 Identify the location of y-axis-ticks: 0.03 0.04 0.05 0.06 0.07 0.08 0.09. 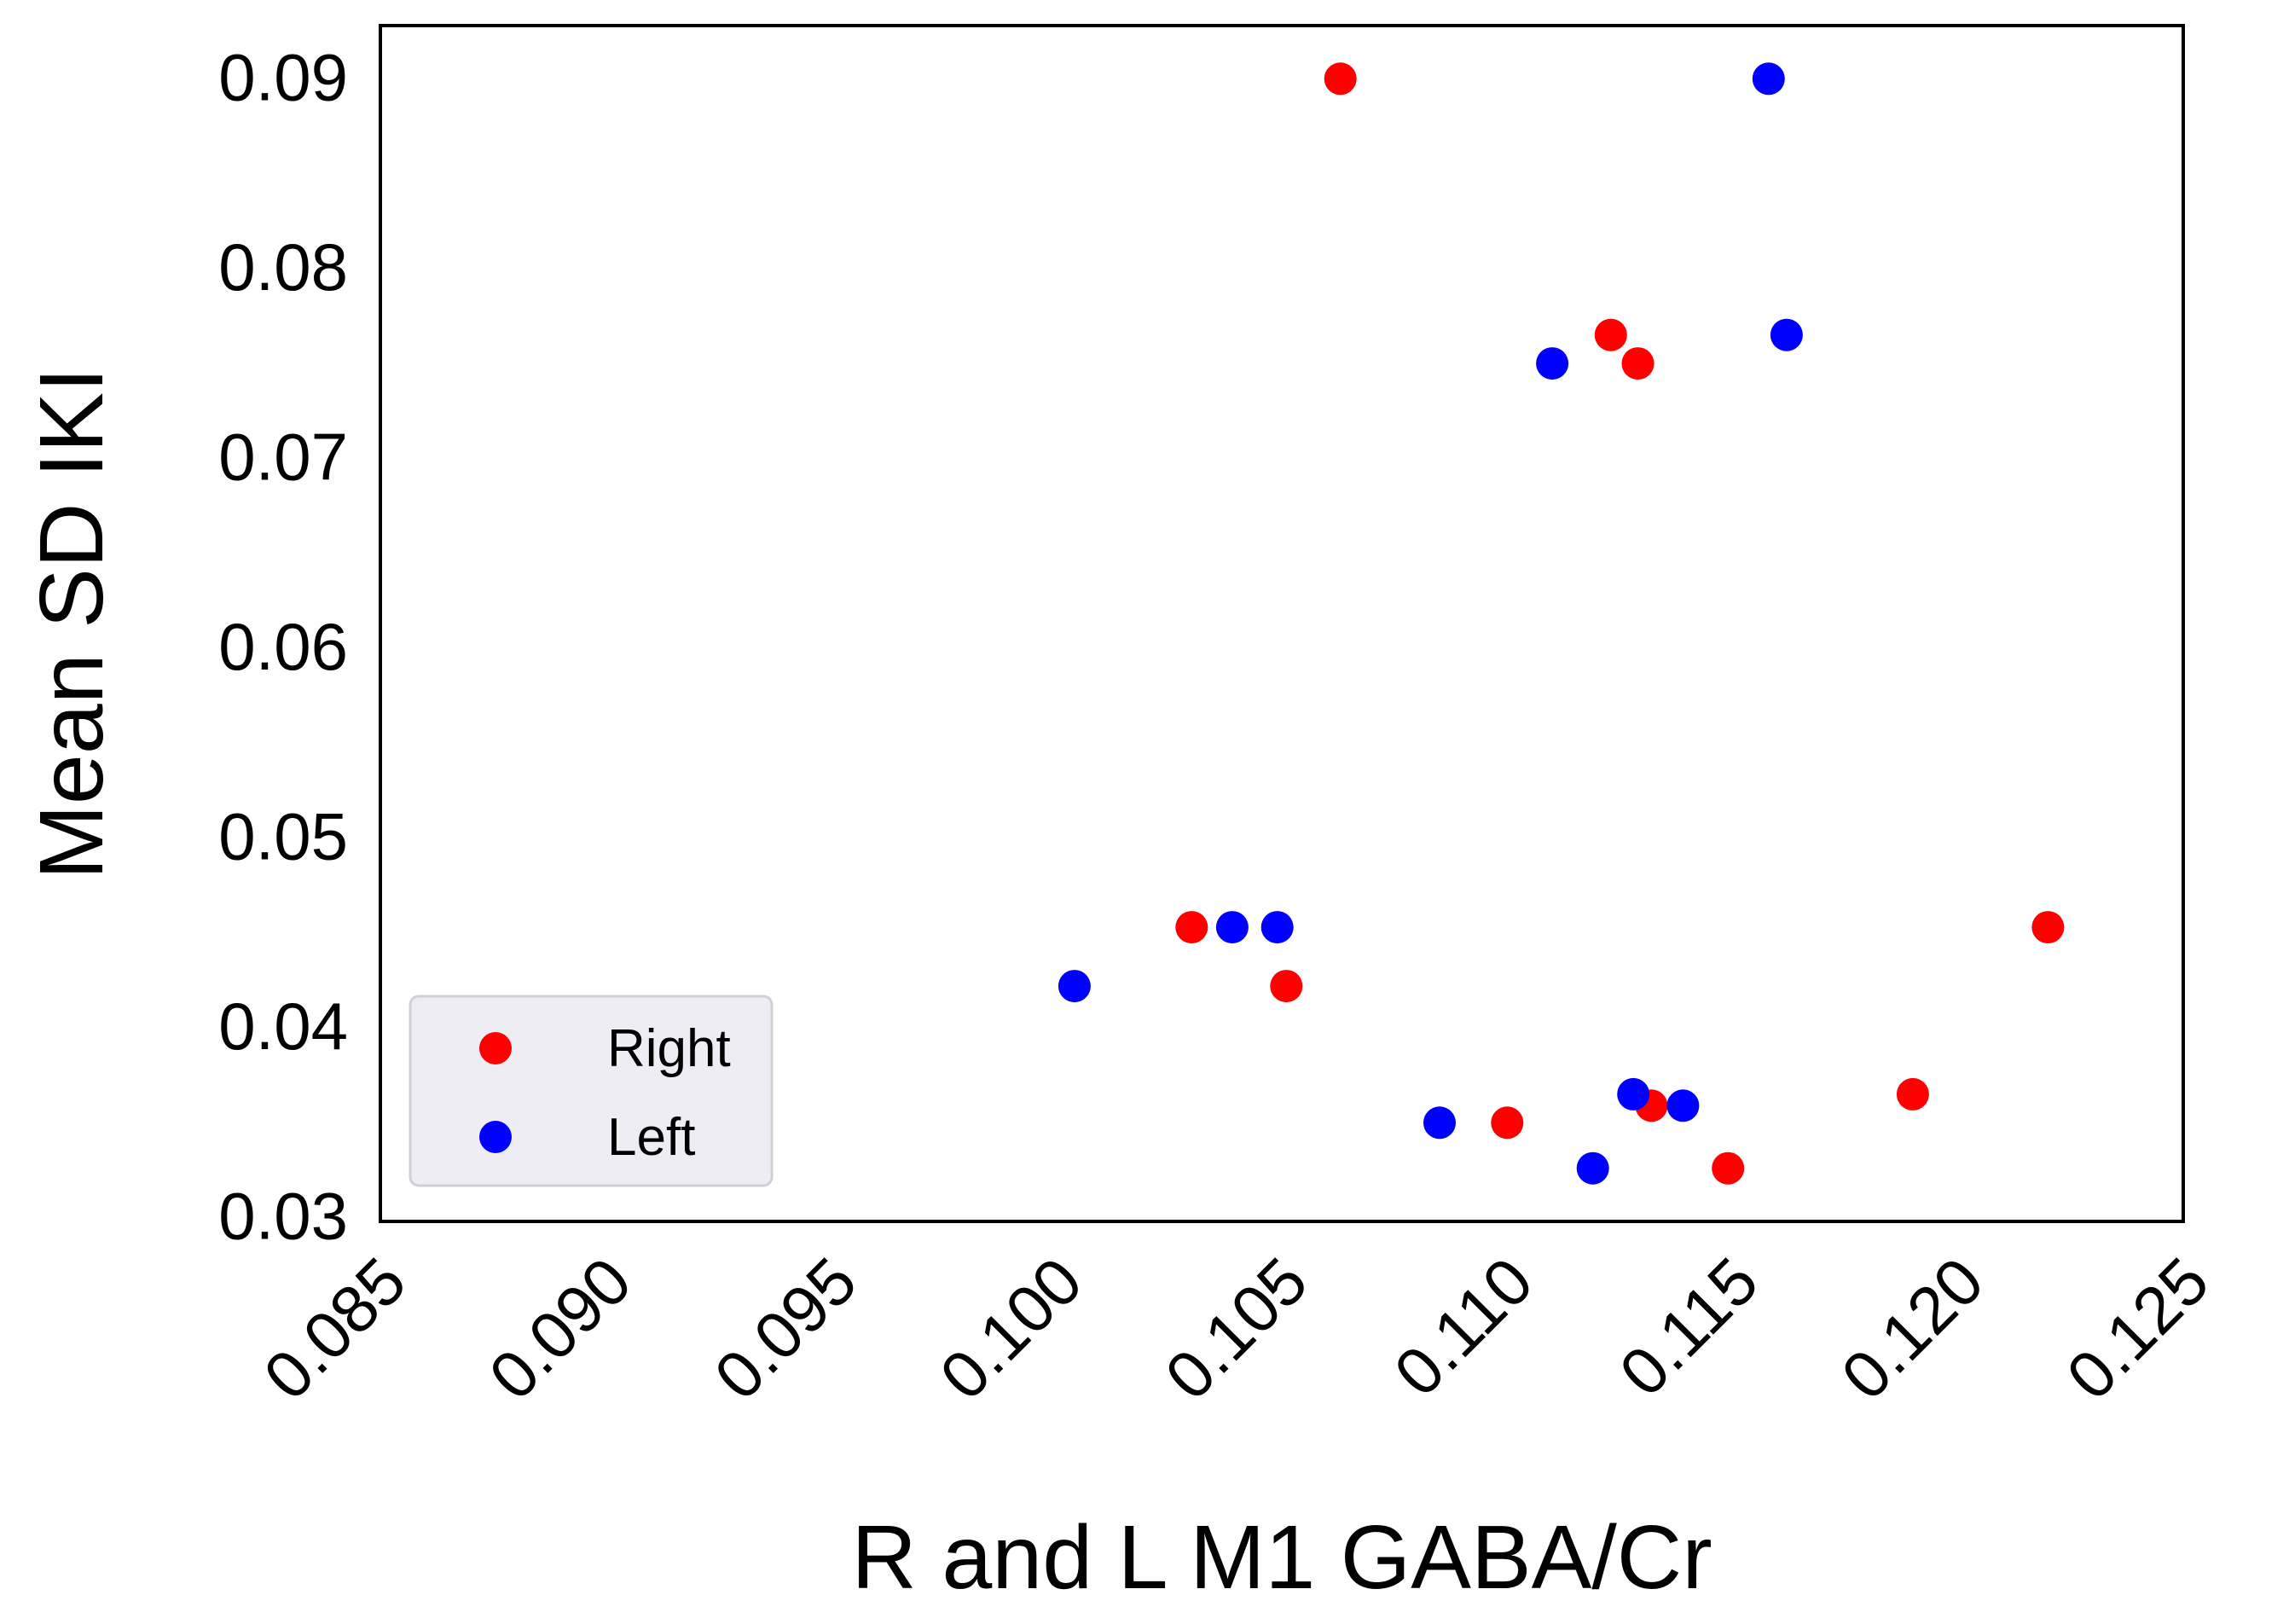
(283, 646).